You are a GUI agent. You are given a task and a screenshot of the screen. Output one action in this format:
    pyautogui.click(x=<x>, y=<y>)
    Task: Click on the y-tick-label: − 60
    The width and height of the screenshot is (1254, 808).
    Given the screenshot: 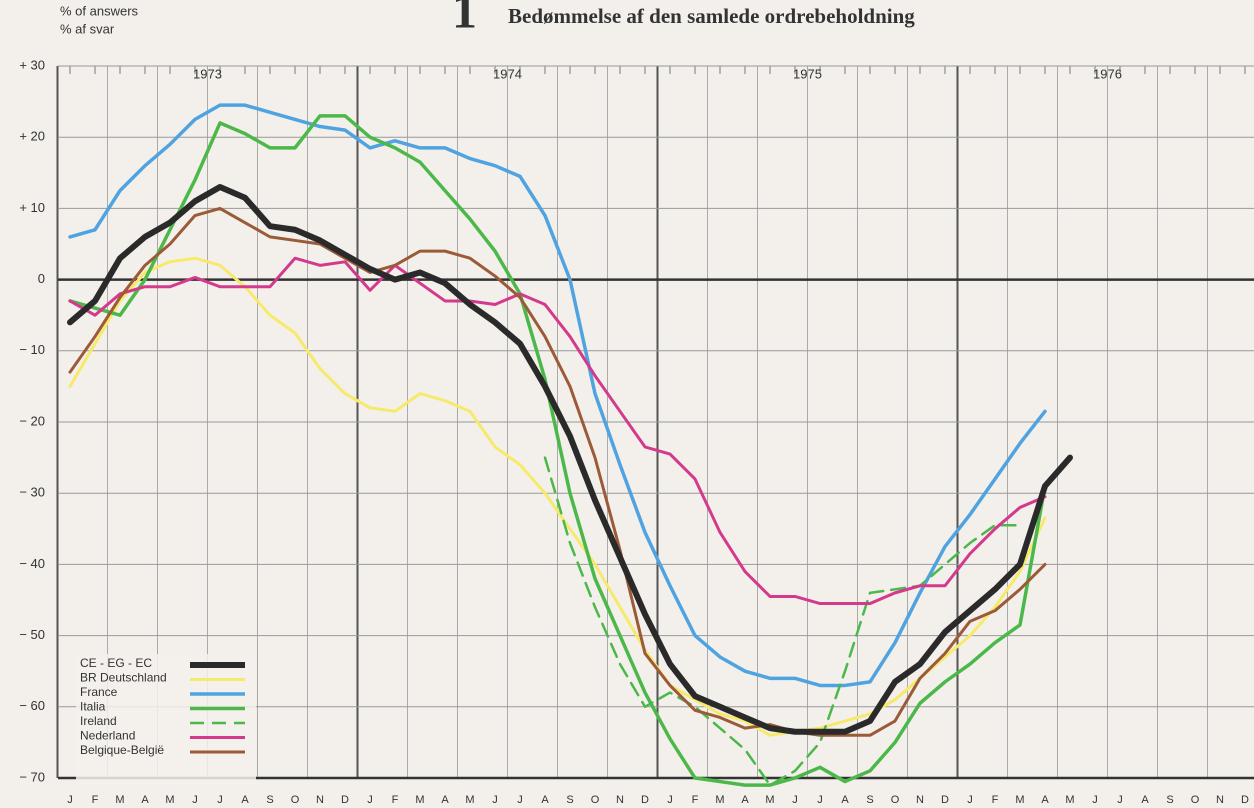 What is the action you would take?
    pyautogui.click(x=32, y=705)
    